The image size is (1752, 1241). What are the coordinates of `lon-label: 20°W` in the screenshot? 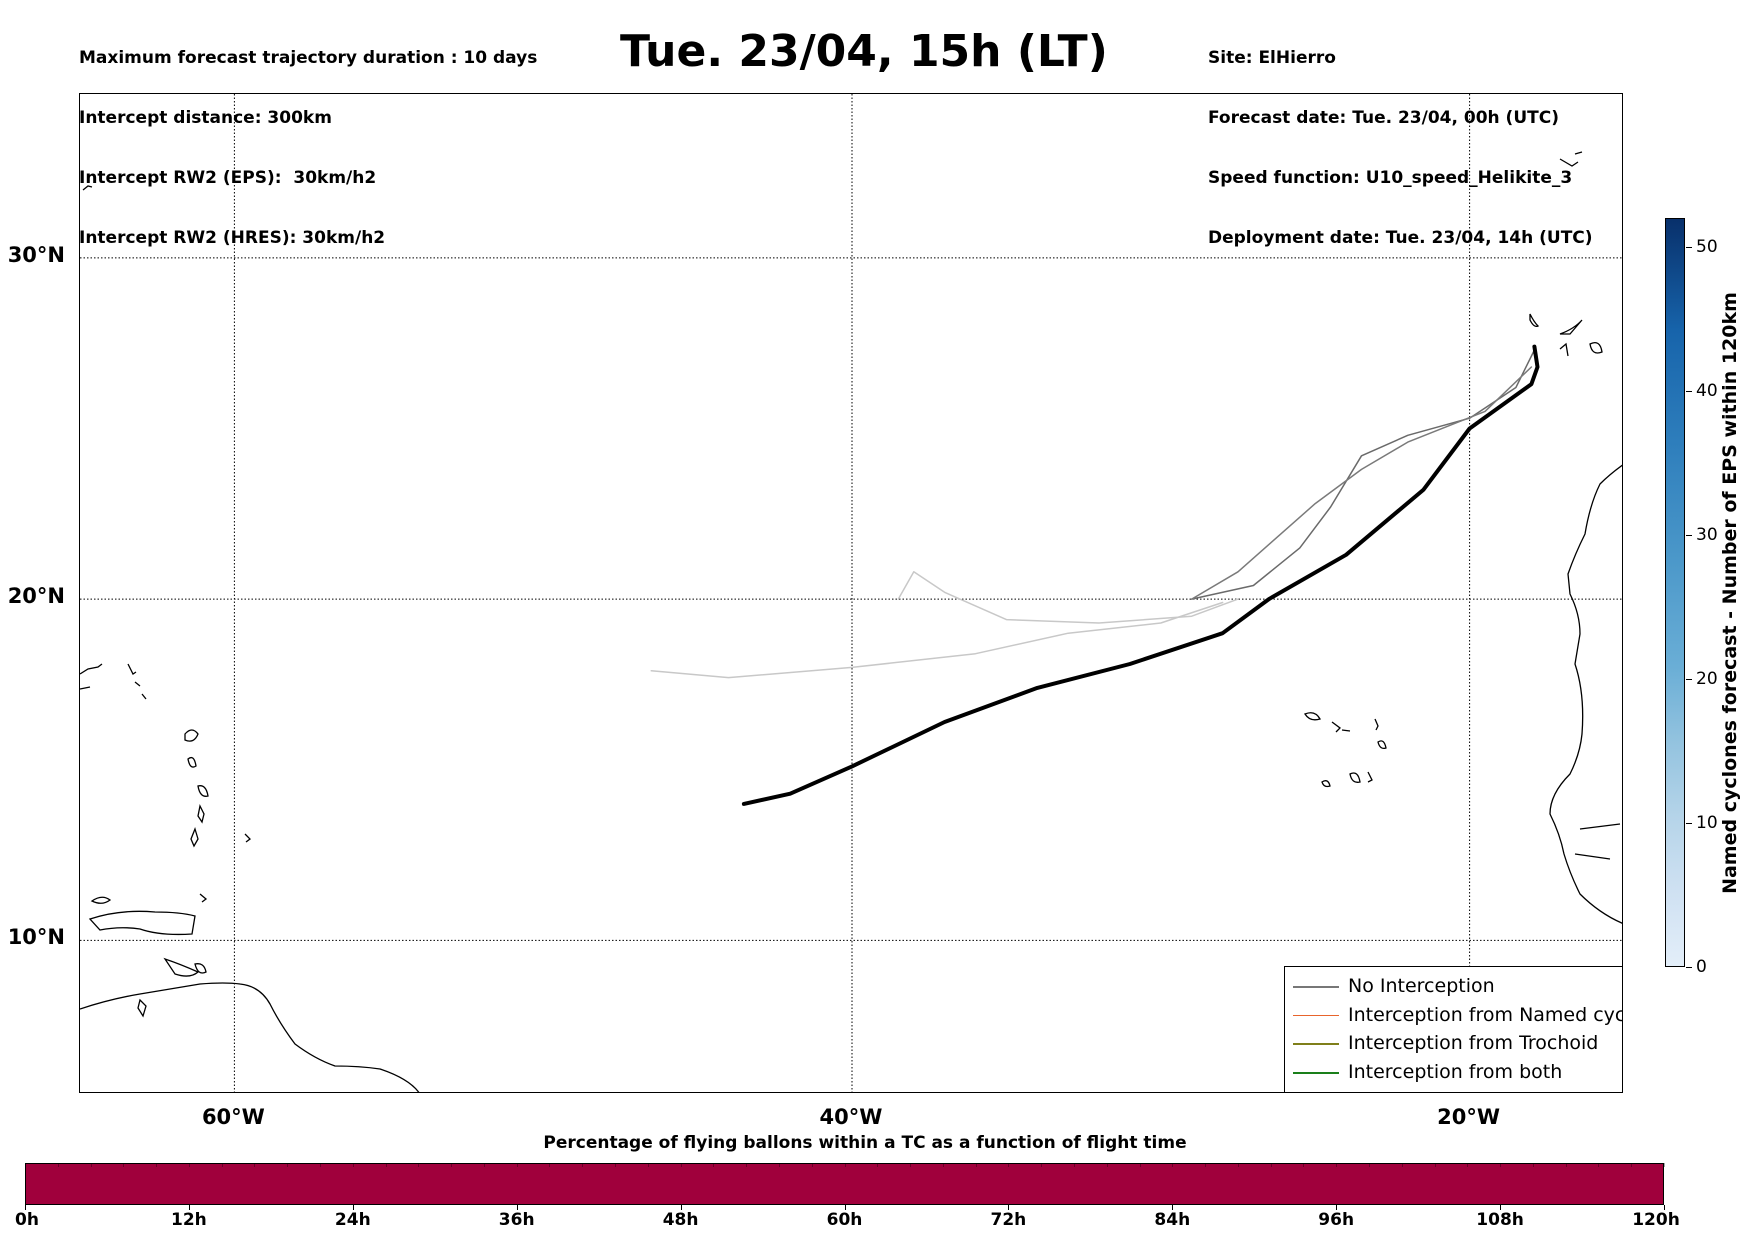 It's located at (1469, 1117).